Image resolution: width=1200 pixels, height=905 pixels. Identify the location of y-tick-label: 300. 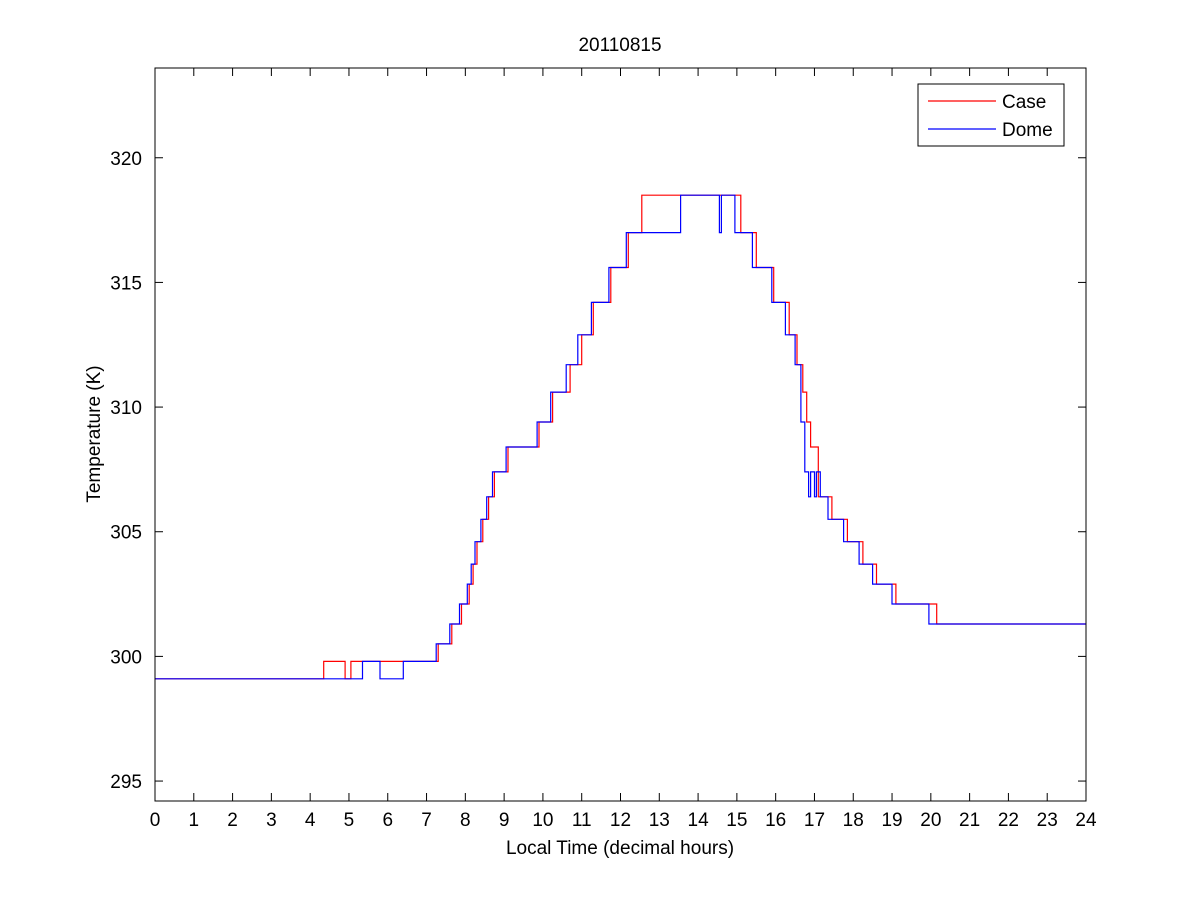
(126, 657).